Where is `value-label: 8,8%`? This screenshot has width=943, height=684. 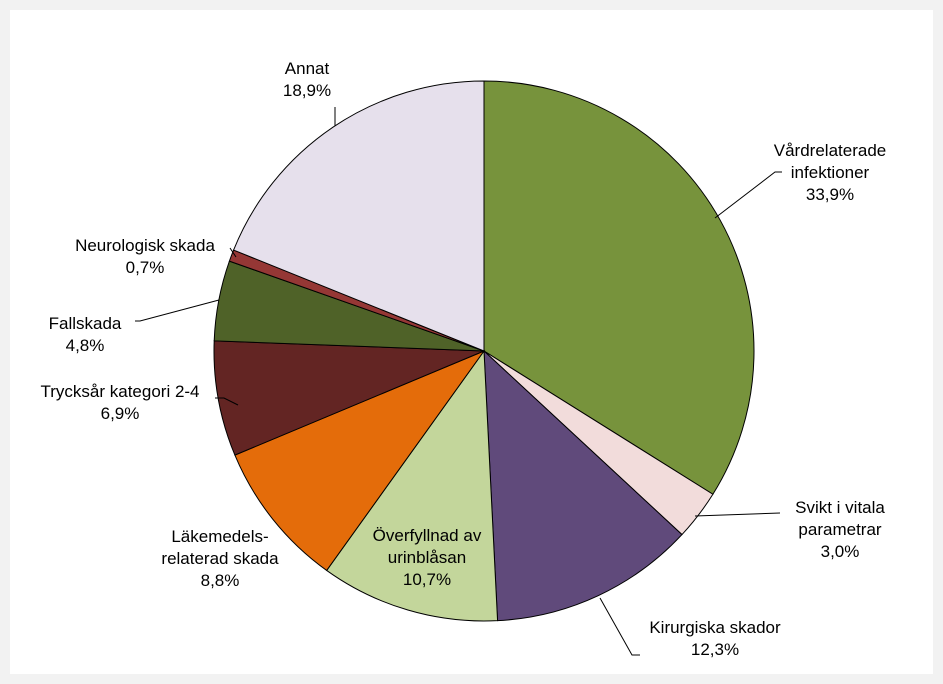 value-label: 8,8% is located at coordinates (220, 580).